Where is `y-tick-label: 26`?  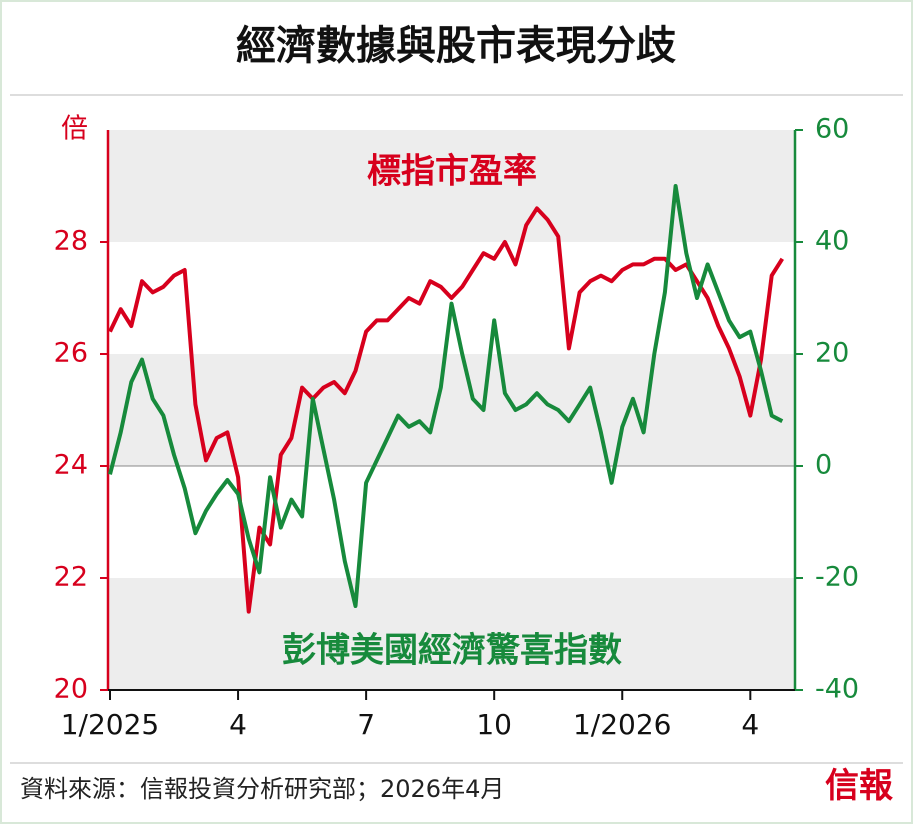 y-tick-label: 26 is located at coordinates (71, 353).